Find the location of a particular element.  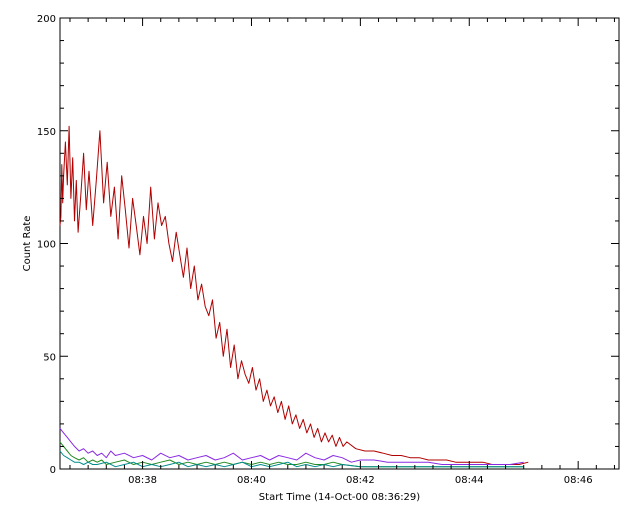

y-tick-label: 150 is located at coordinates (46, 132).